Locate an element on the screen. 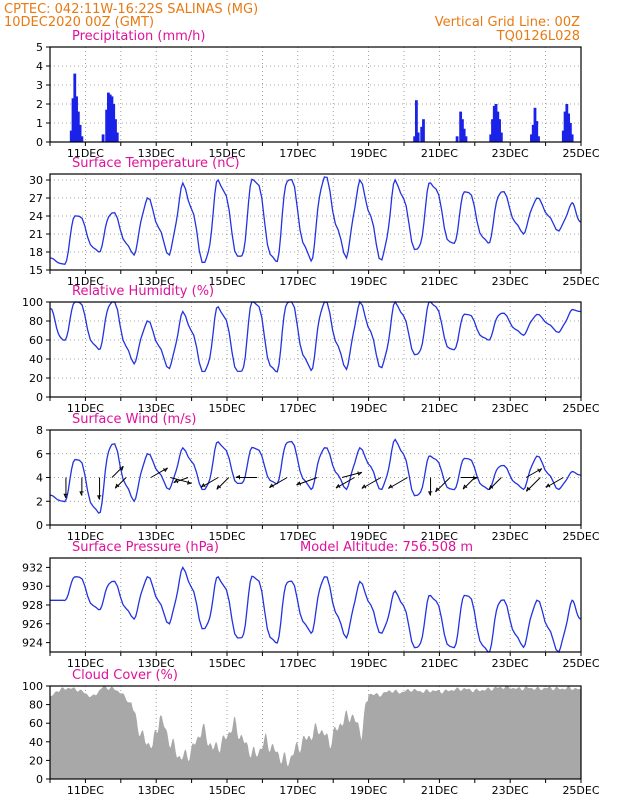 This screenshot has width=618, height=800. humidity-title: Relative Humidity (%) is located at coordinates (143, 291).